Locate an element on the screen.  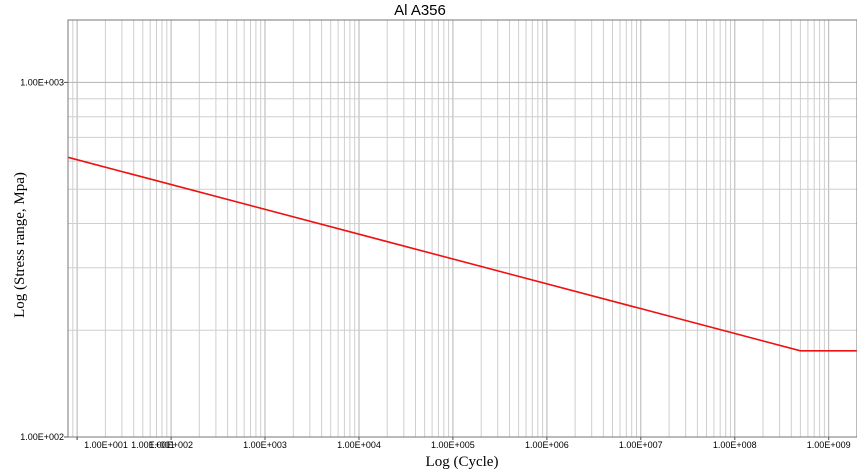
y-tick-label: 1.00E+002 is located at coordinates (42, 437).